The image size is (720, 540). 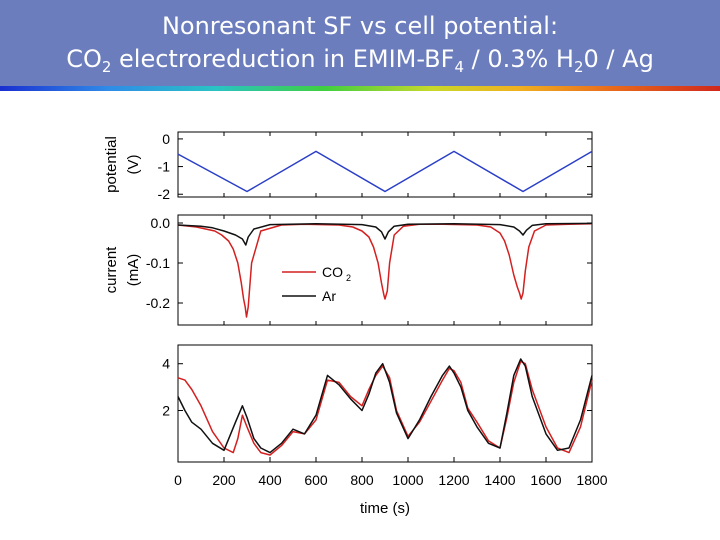 What do you see at coordinates (133, 270) in the screenshot?
I see `middle-y-axis-label-line2: (mA)` at bounding box center [133, 270].